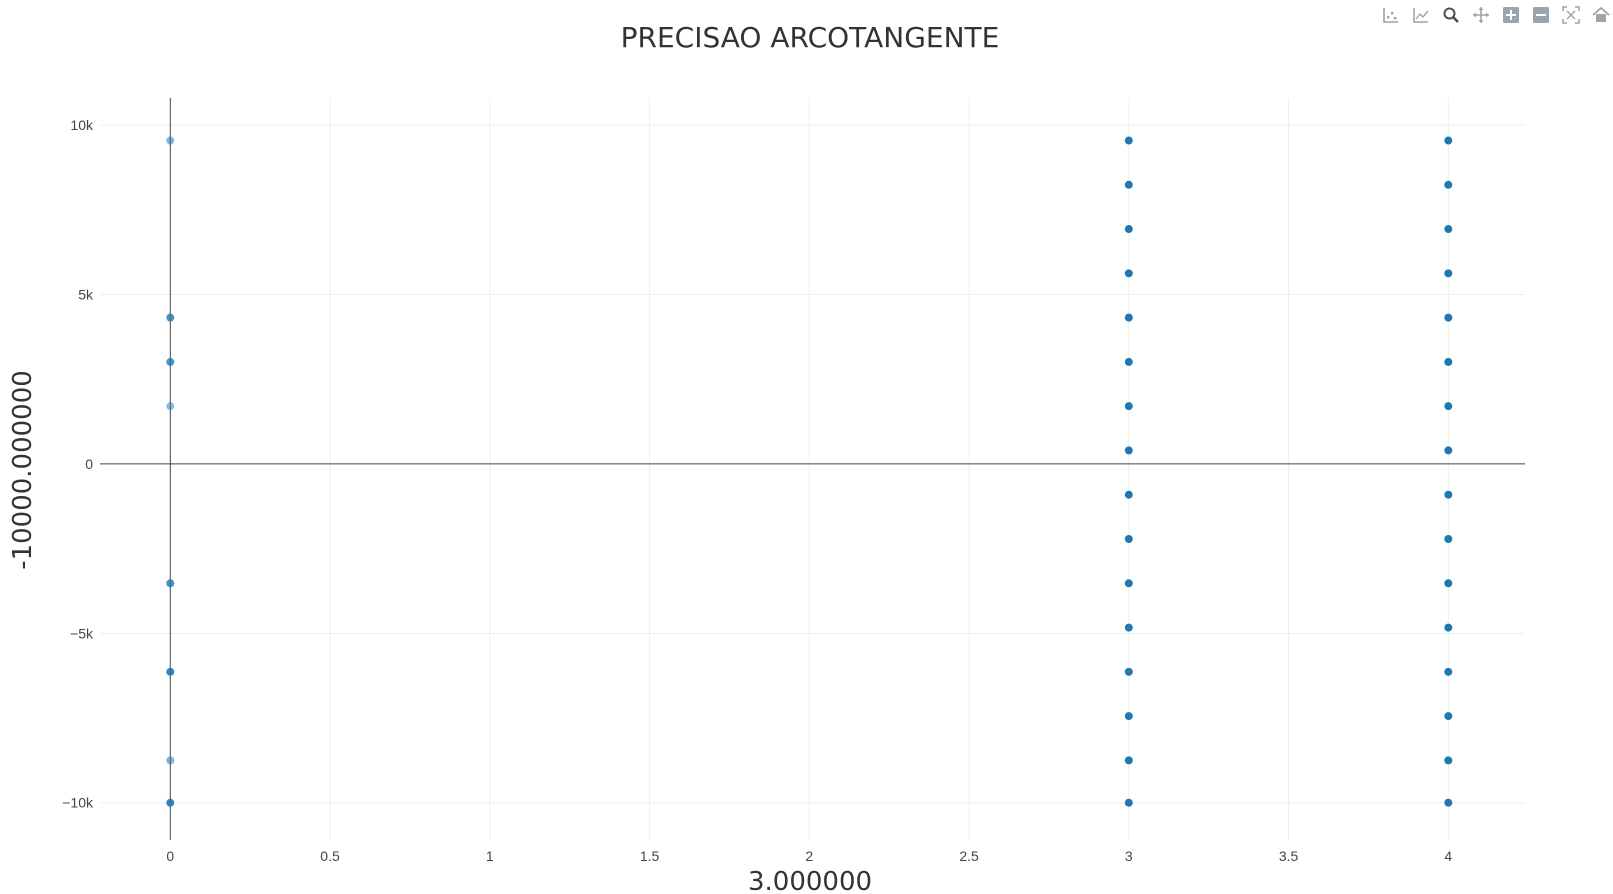  I want to click on x-axis-ticks: 0 0.5 1 1.5 2 2.5 3 3.5 4, so click(809, 856).